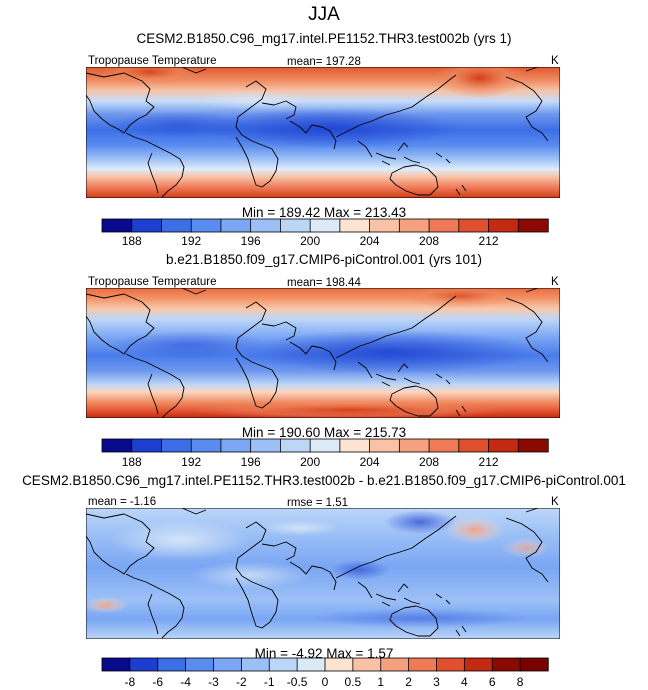  I want to click on panel-3-rmse-label: rmse = 1.51, so click(318, 503).